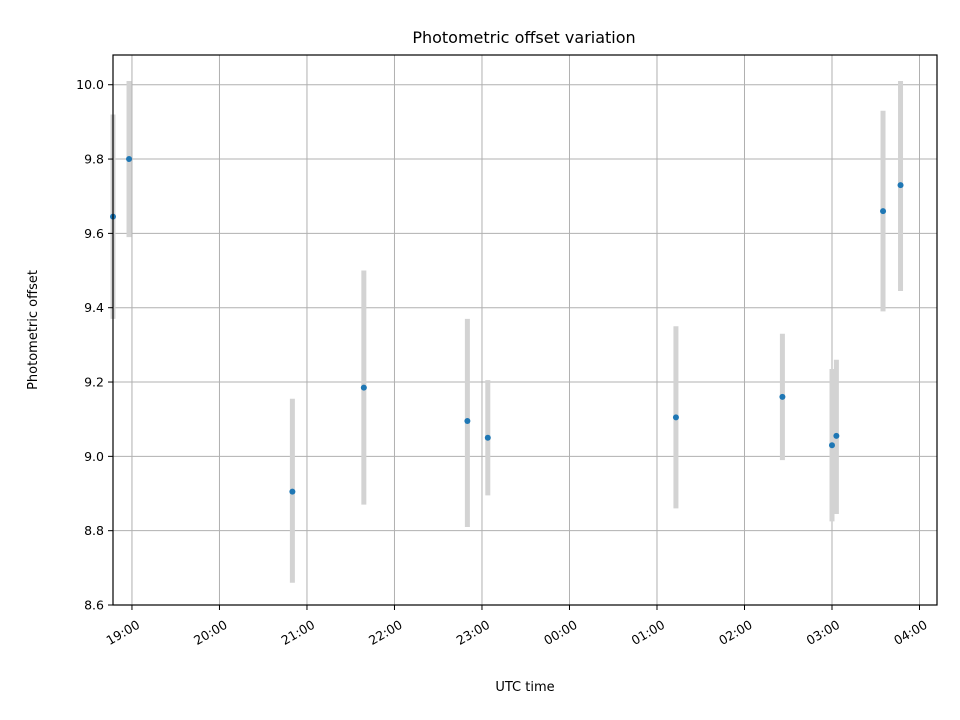  I want to click on y-tick-label: 9.2, so click(94, 382).